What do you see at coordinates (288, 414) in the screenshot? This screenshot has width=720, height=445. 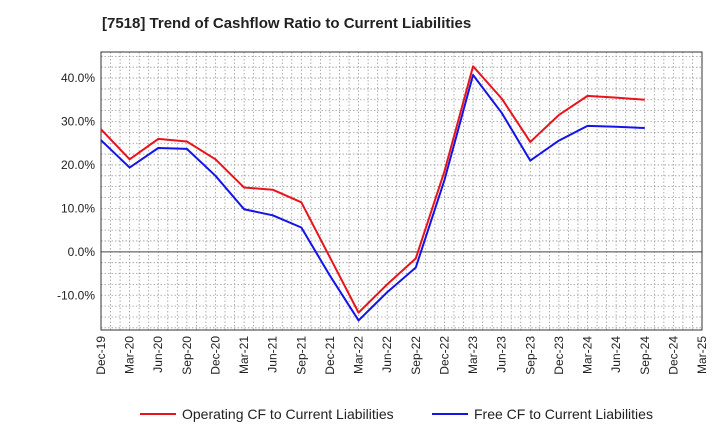 I see `legend-label-1: Operating CF to Current Liabilities` at bounding box center [288, 414].